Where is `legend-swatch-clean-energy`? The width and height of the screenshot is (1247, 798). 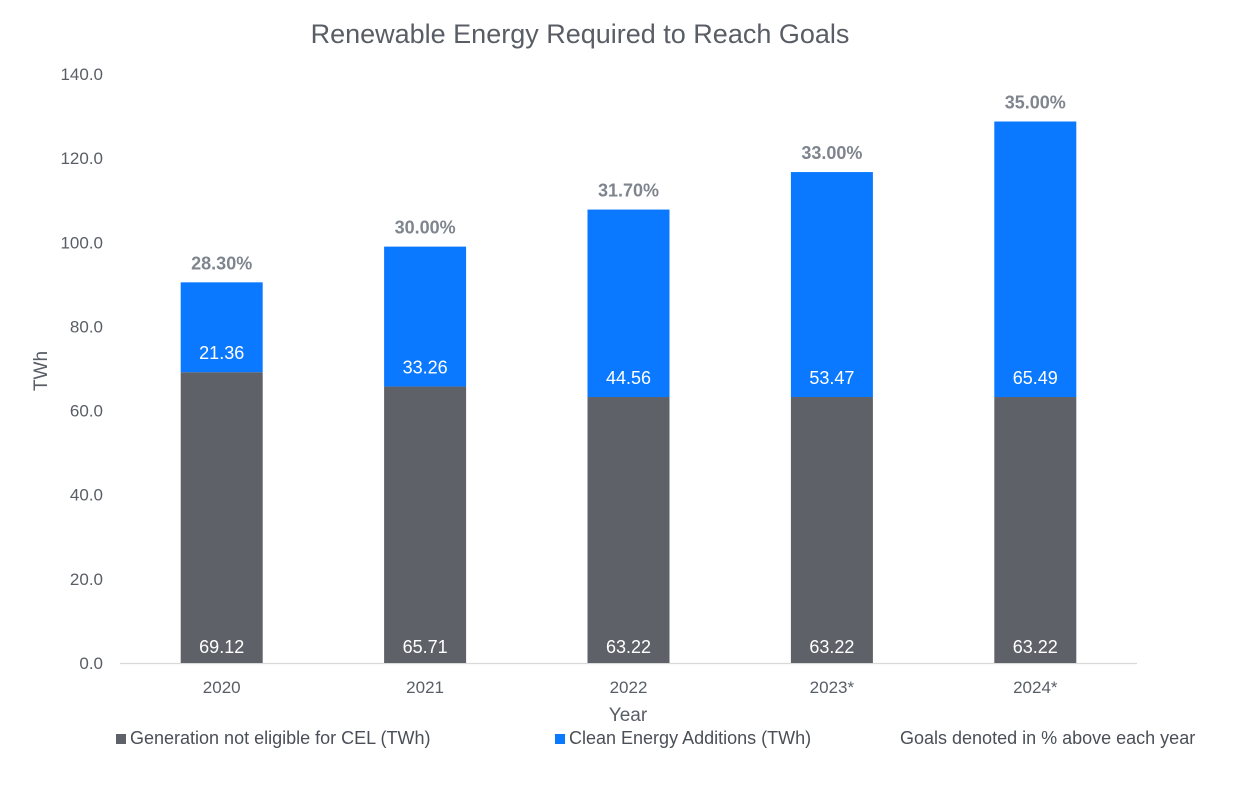 legend-swatch-clean-energy is located at coordinates (560, 738).